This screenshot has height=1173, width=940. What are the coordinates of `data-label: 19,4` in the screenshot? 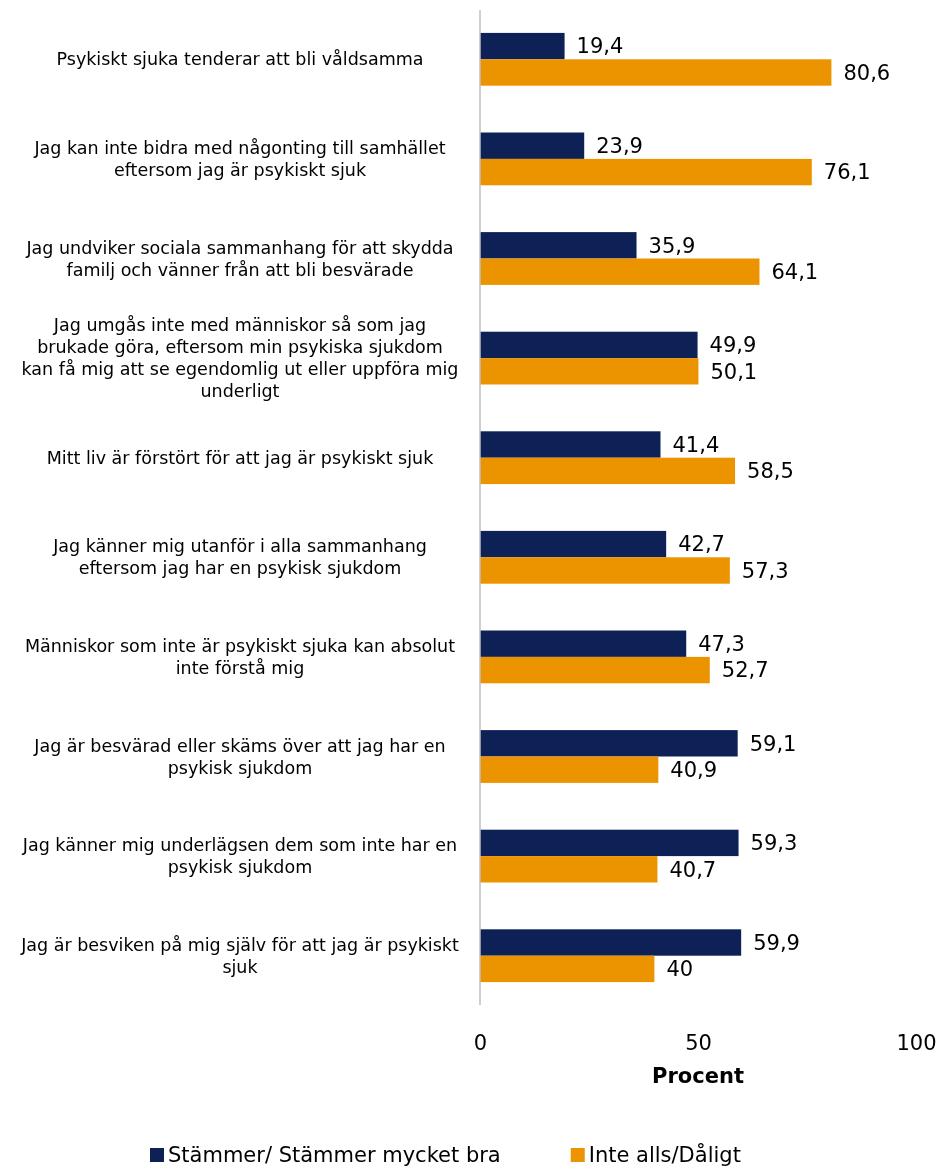 It's located at (600, 46).